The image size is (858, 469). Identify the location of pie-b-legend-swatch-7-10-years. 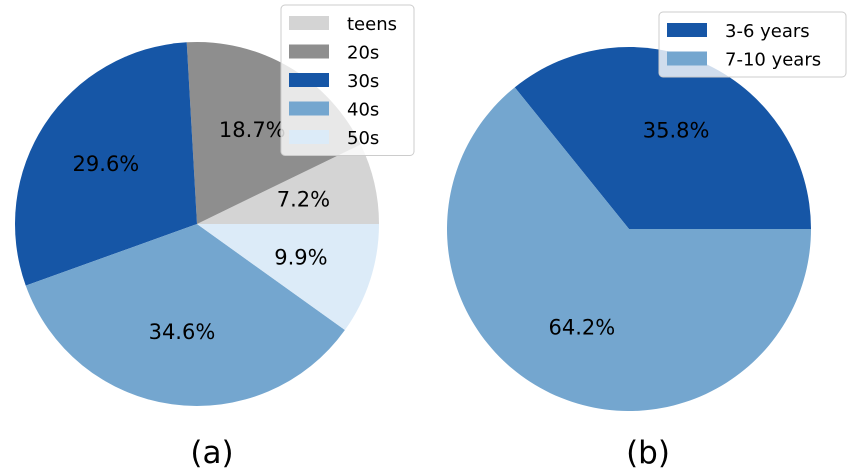
(687, 58).